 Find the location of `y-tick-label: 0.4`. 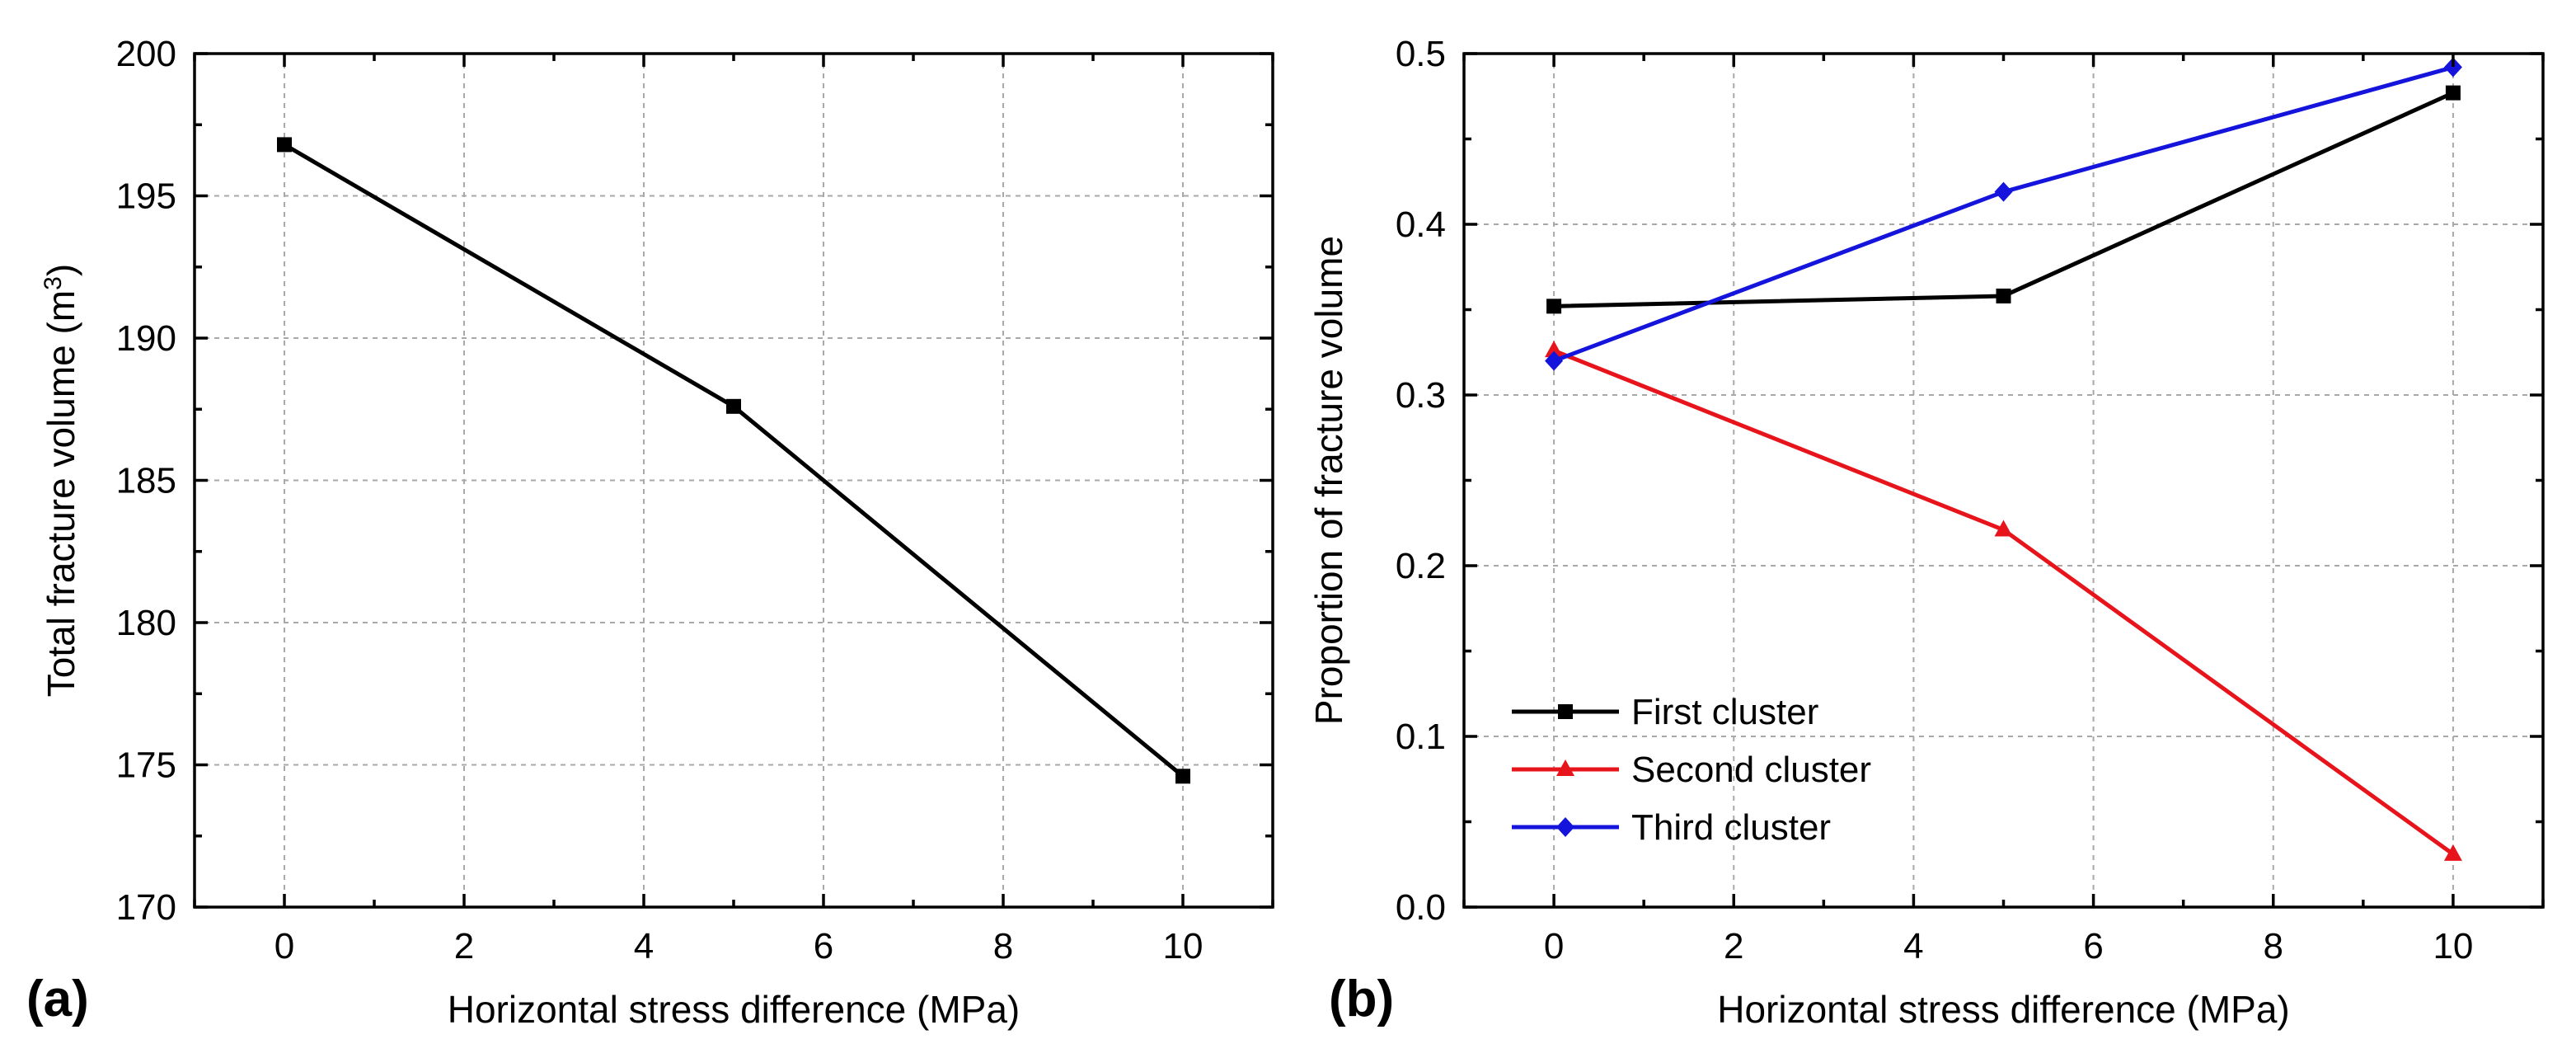

y-tick-label: 0.4 is located at coordinates (1421, 225).